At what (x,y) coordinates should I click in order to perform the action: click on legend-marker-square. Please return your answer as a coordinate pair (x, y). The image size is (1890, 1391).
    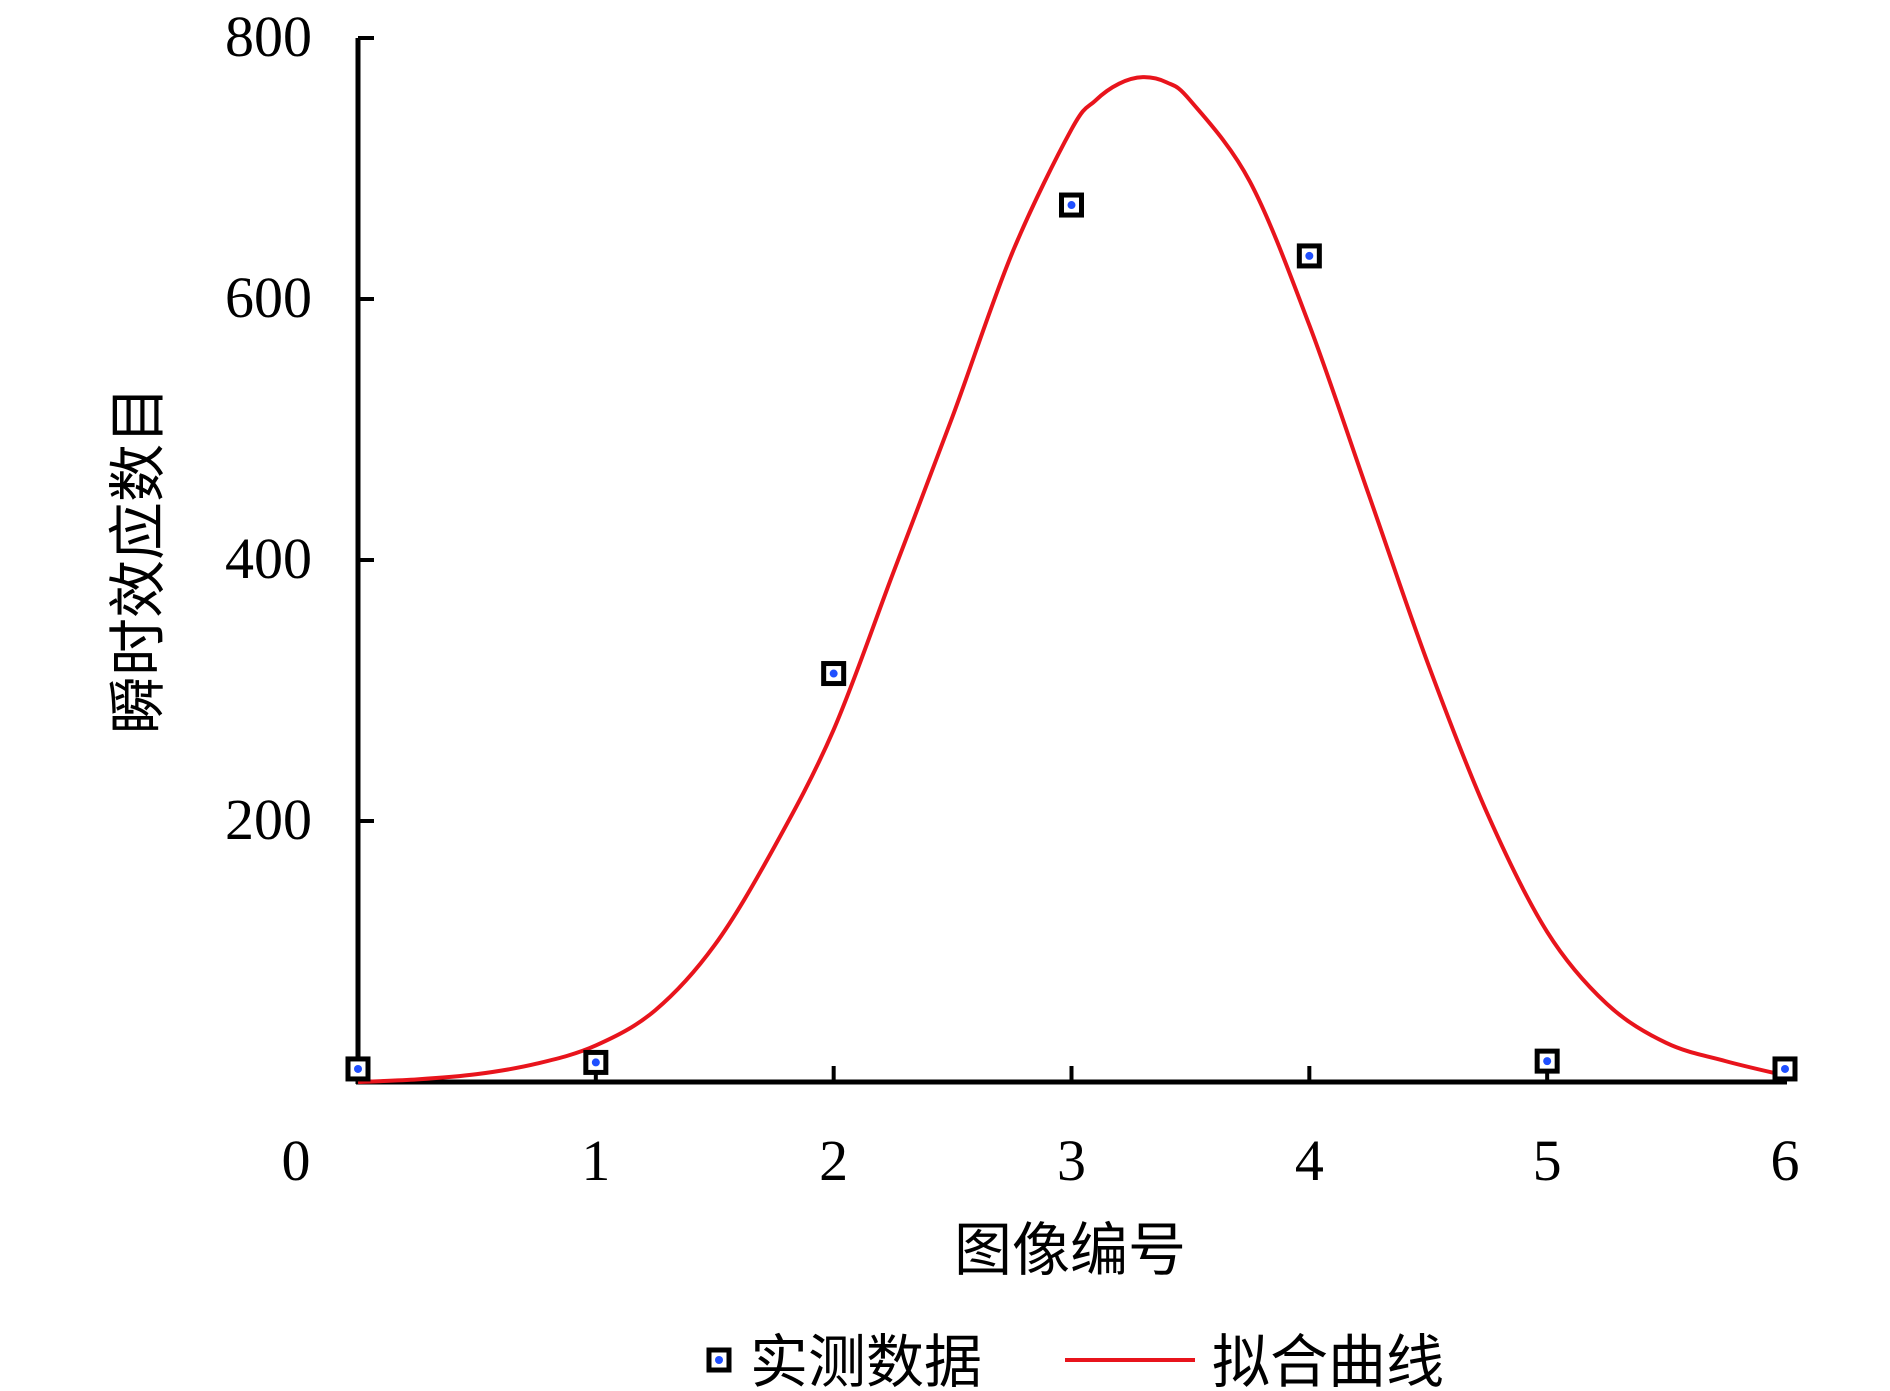
    Looking at the image, I should click on (719, 1360).